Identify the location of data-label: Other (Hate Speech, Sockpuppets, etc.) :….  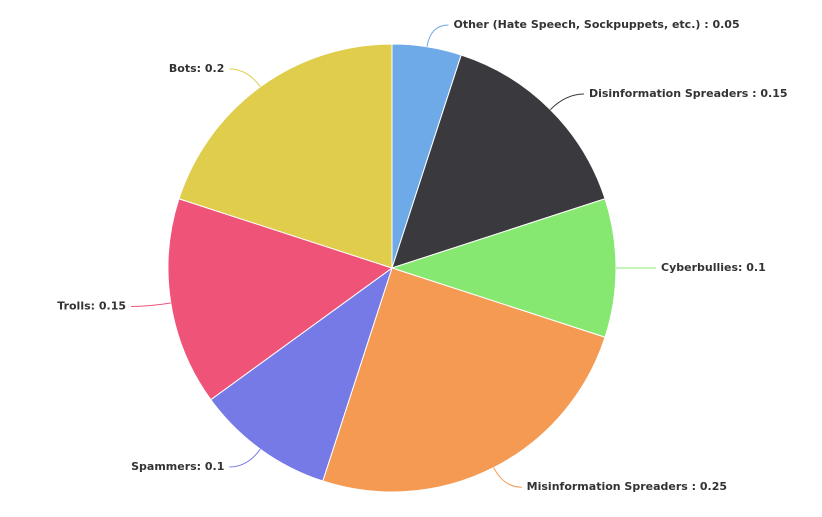
(596, 24).